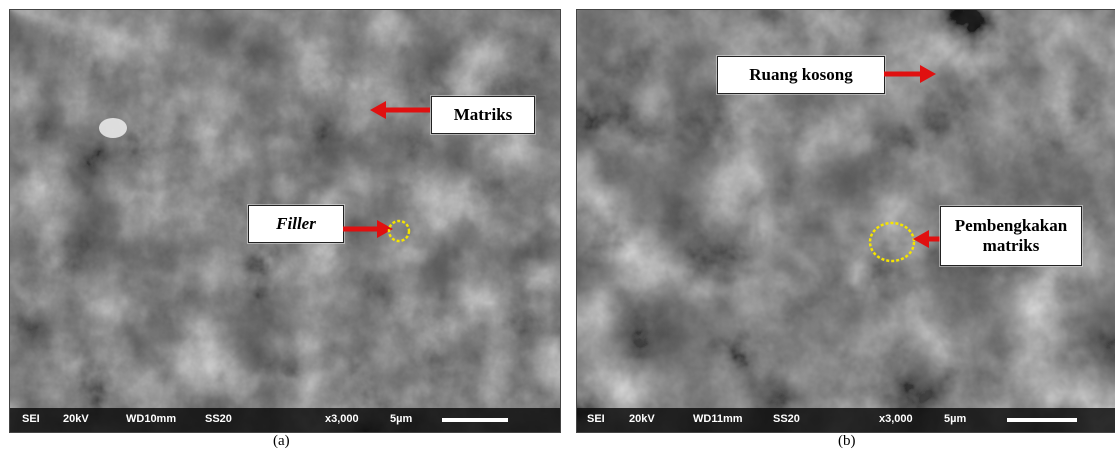 This screenshot has width=1115, height=454. What do you see at coordinates (281, 441) in the screenshot?
I see `caption-a: (a)` at bounding box center [281, 441].